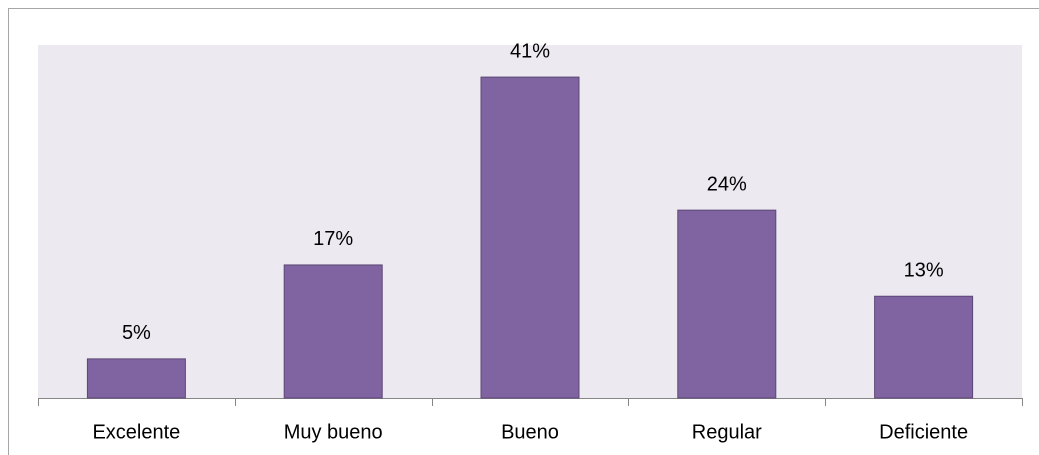  I want to click on data-label: 24%, so click(727, 184).